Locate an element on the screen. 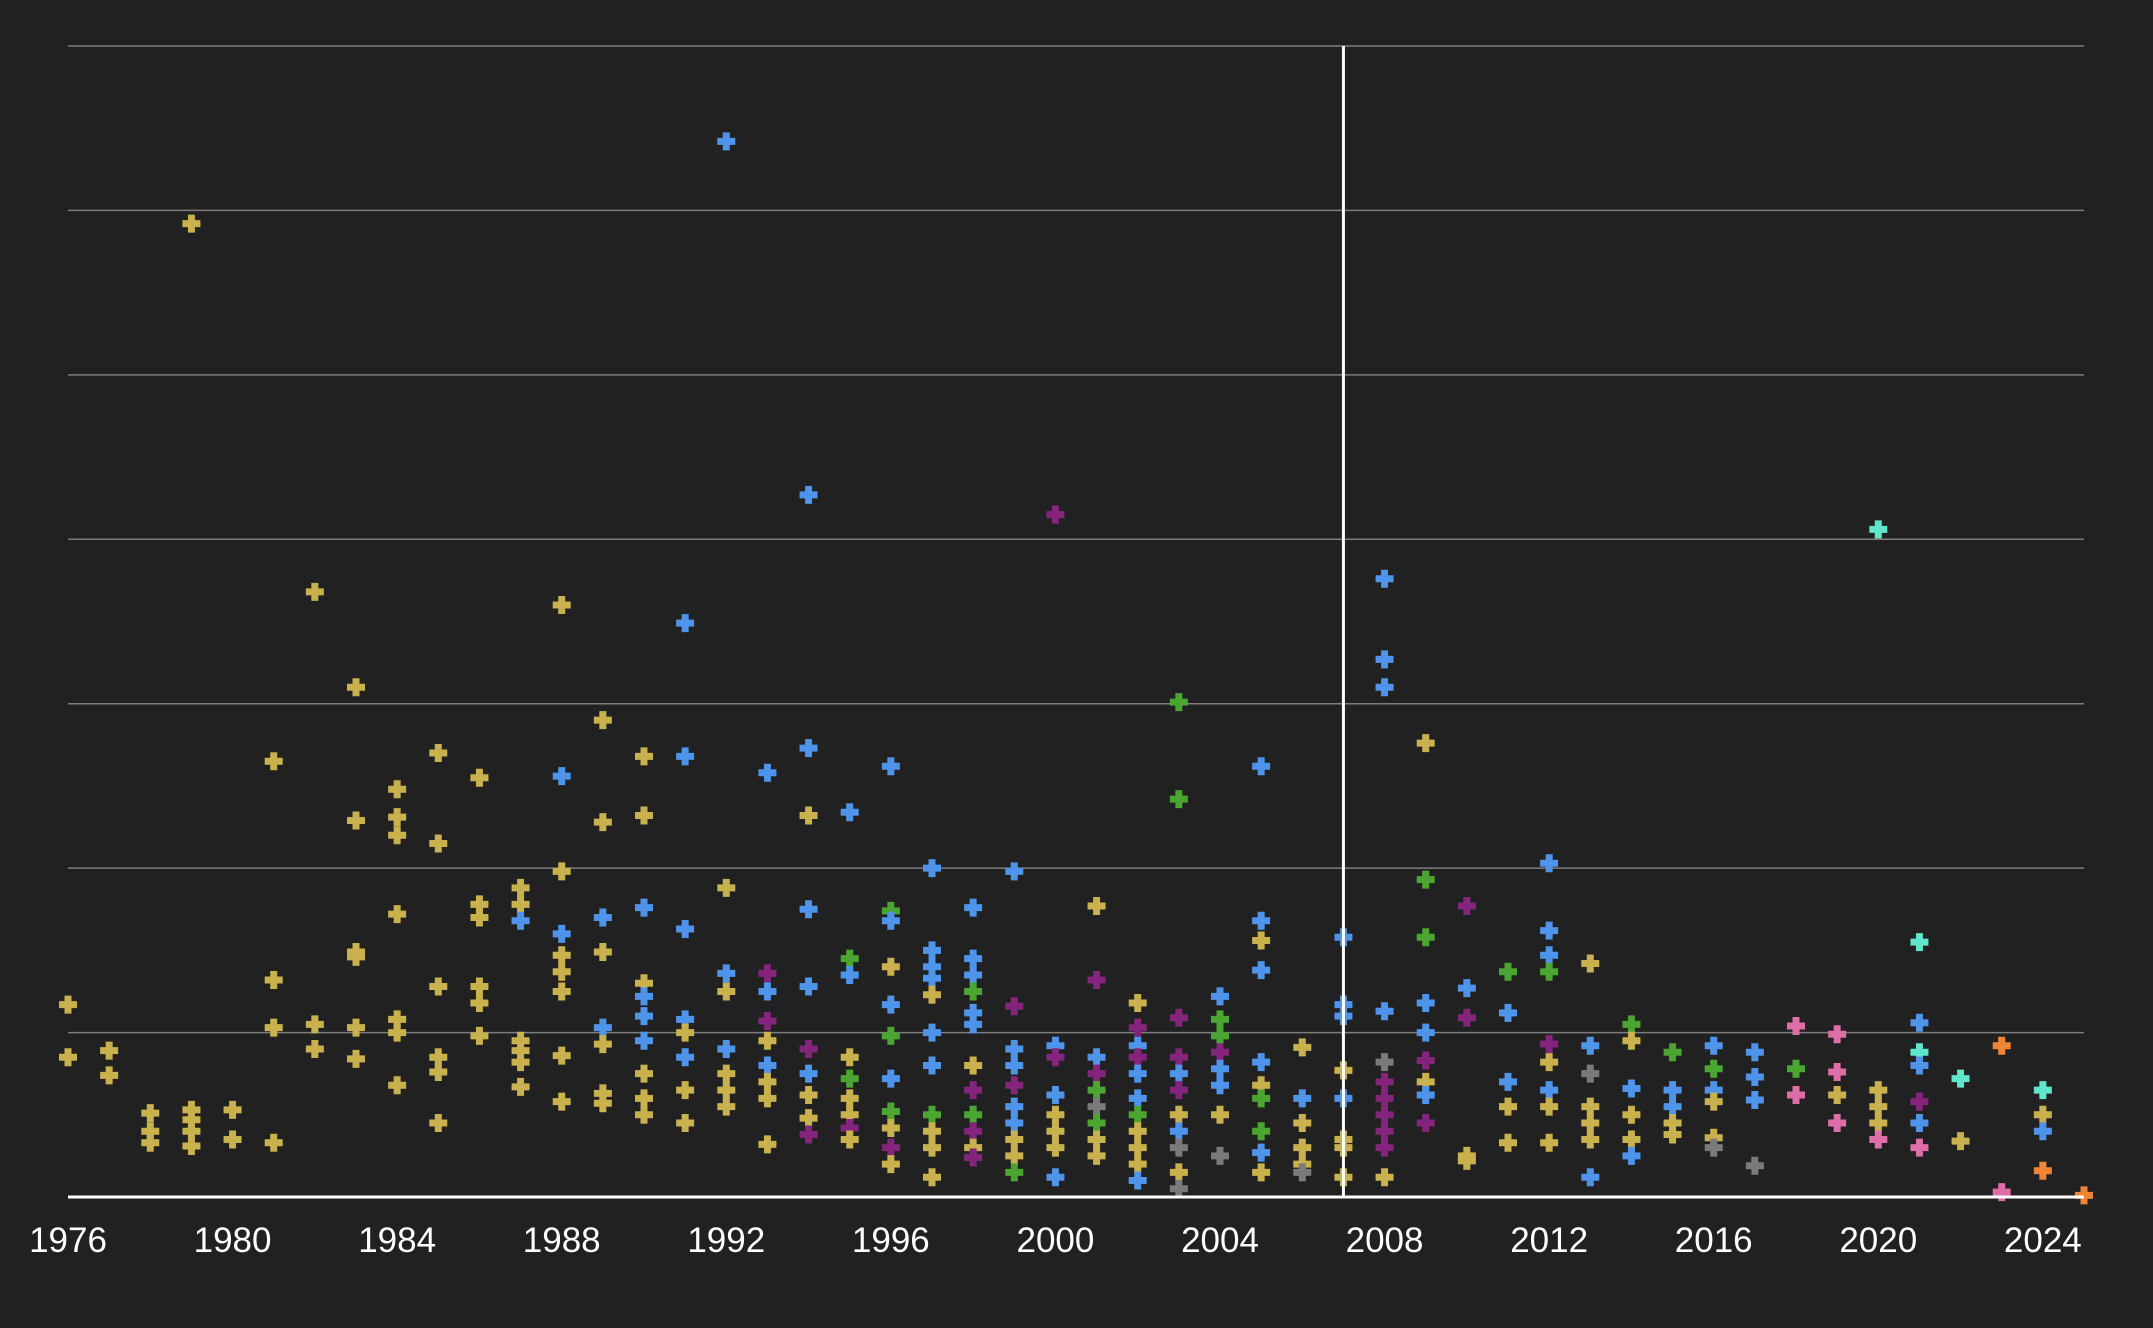 The width and height of the screenshot is (2153, 1328). x-tick-label-11: 2020 is located at coordinates (1878, 1240).